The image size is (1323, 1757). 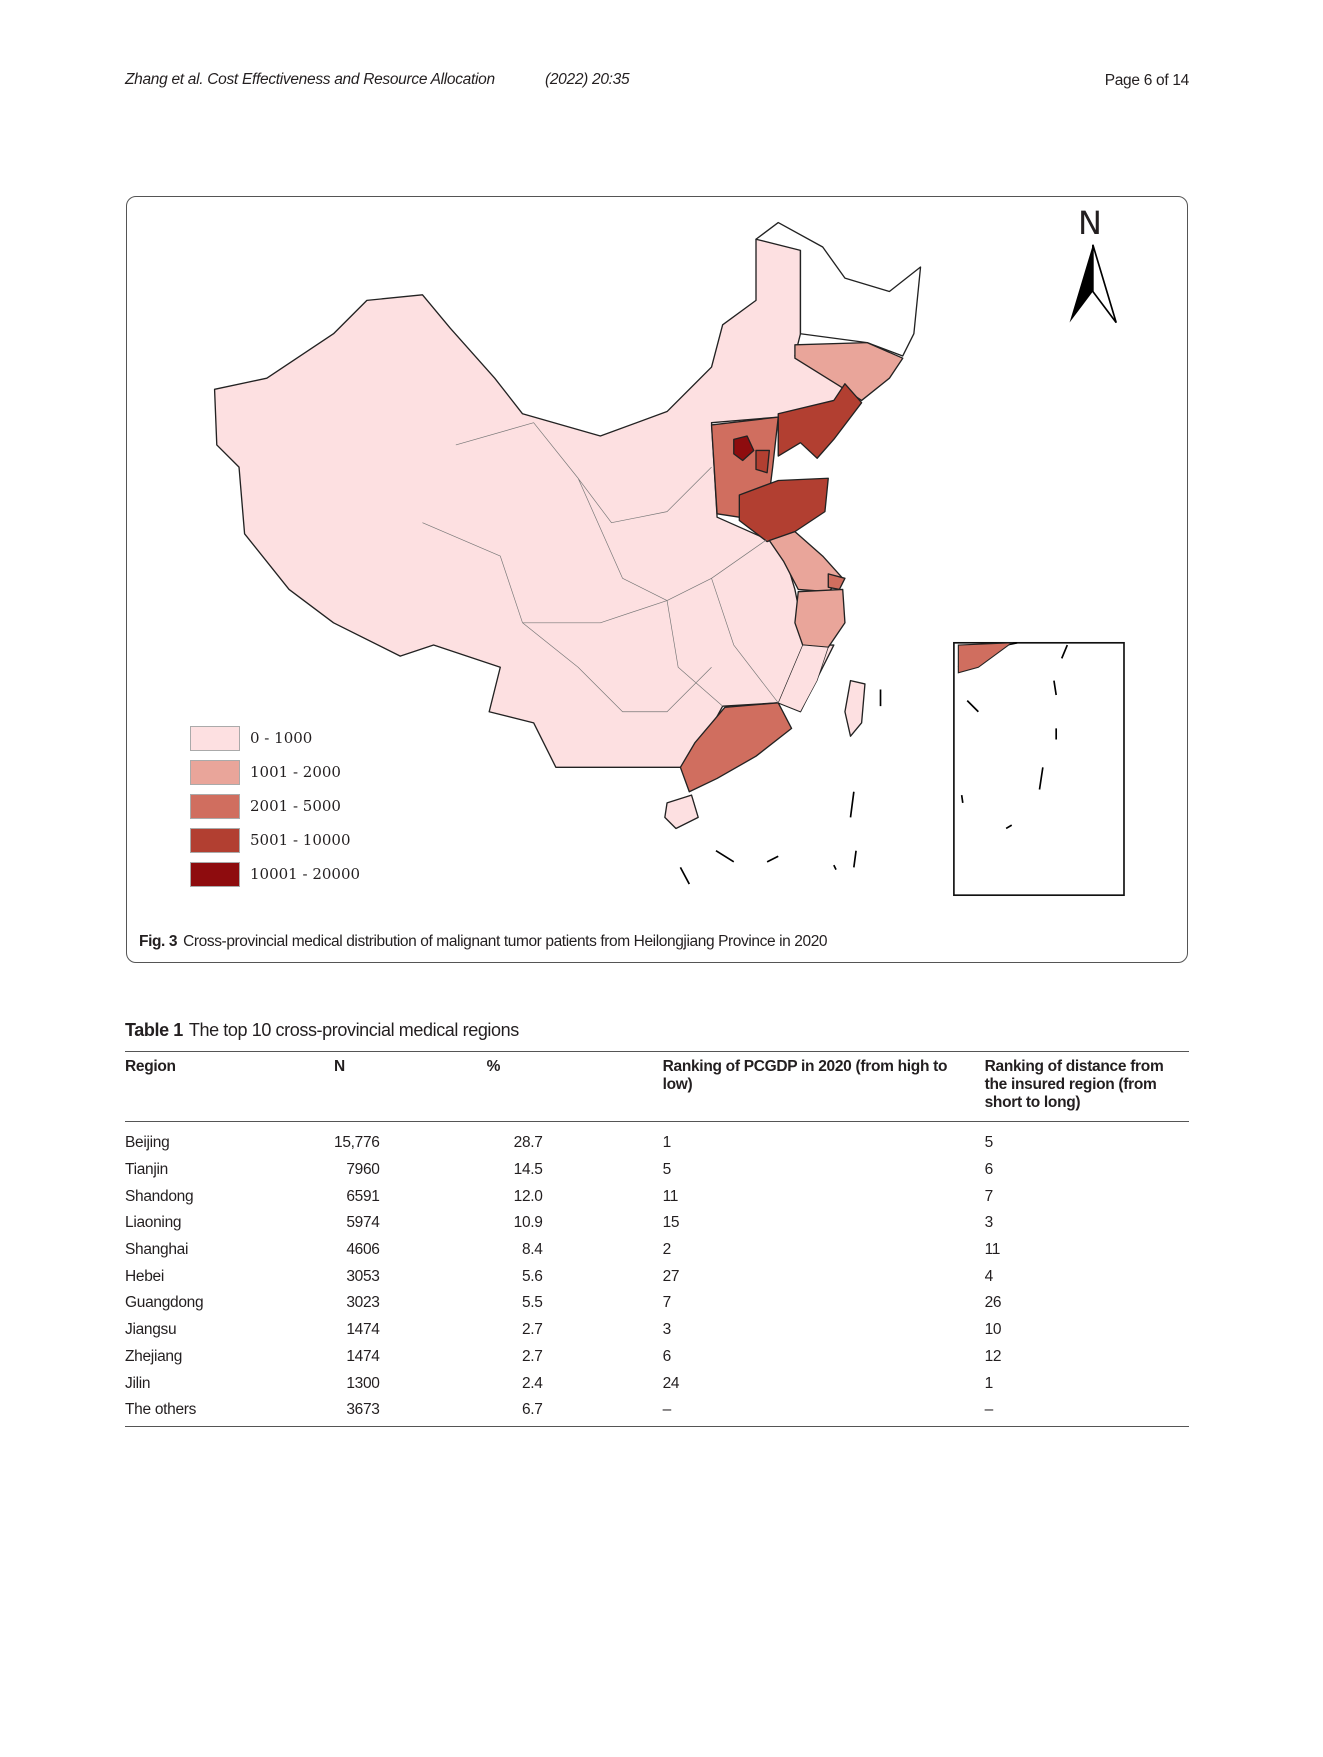 I want to click on cell-pcgdp-rank: 5, so click(x=667, y=1170).